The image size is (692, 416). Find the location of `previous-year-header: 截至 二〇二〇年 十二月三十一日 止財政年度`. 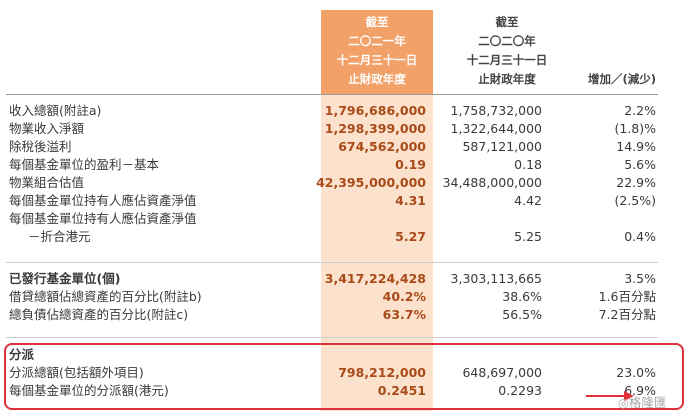

previous-year-header: 截至 二〇二〇年 十二月三十一日 止財政年度 is located at coordinates (507, 51).